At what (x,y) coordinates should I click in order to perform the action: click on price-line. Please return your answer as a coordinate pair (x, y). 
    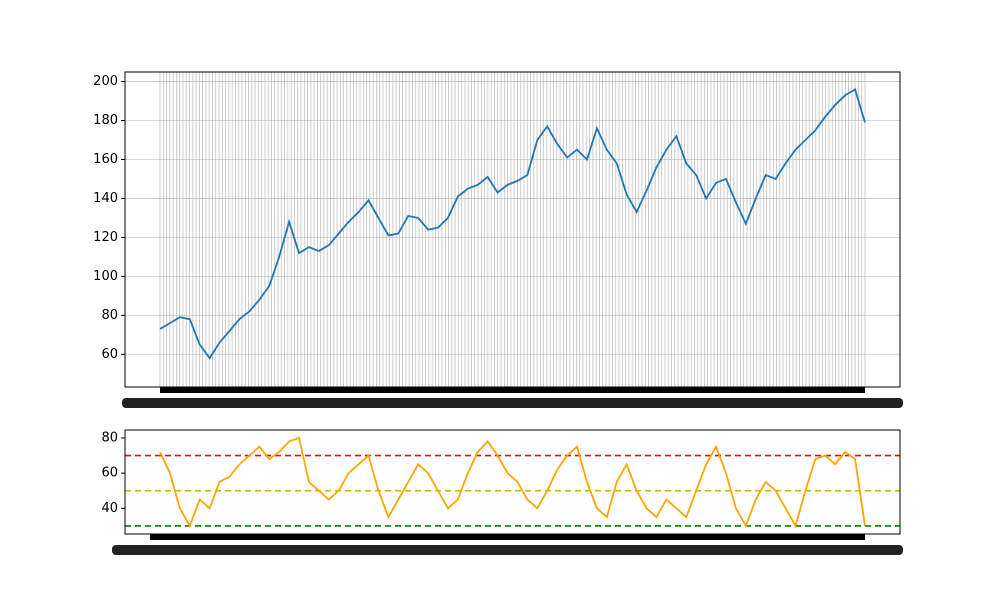
    Looking at the image, I should click on (512, 482).